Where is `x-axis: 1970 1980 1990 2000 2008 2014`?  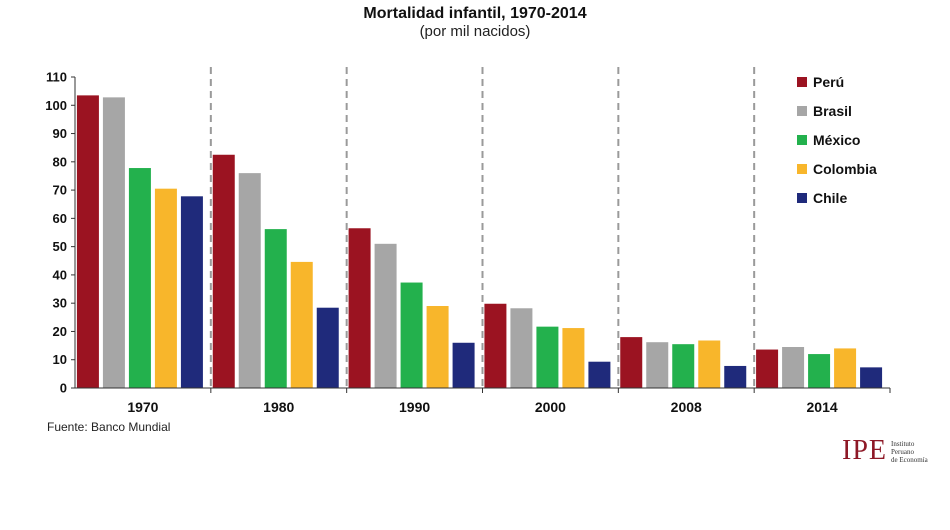
x-axis: 1970 1980 1990 2000 2008 2014 is located at coordinates (483, 401).